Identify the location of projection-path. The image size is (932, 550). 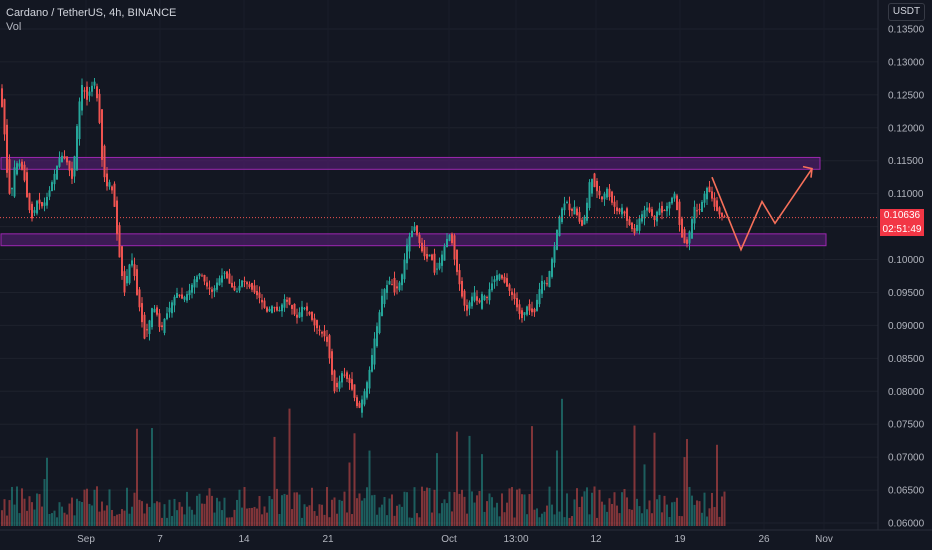
(762, 210).